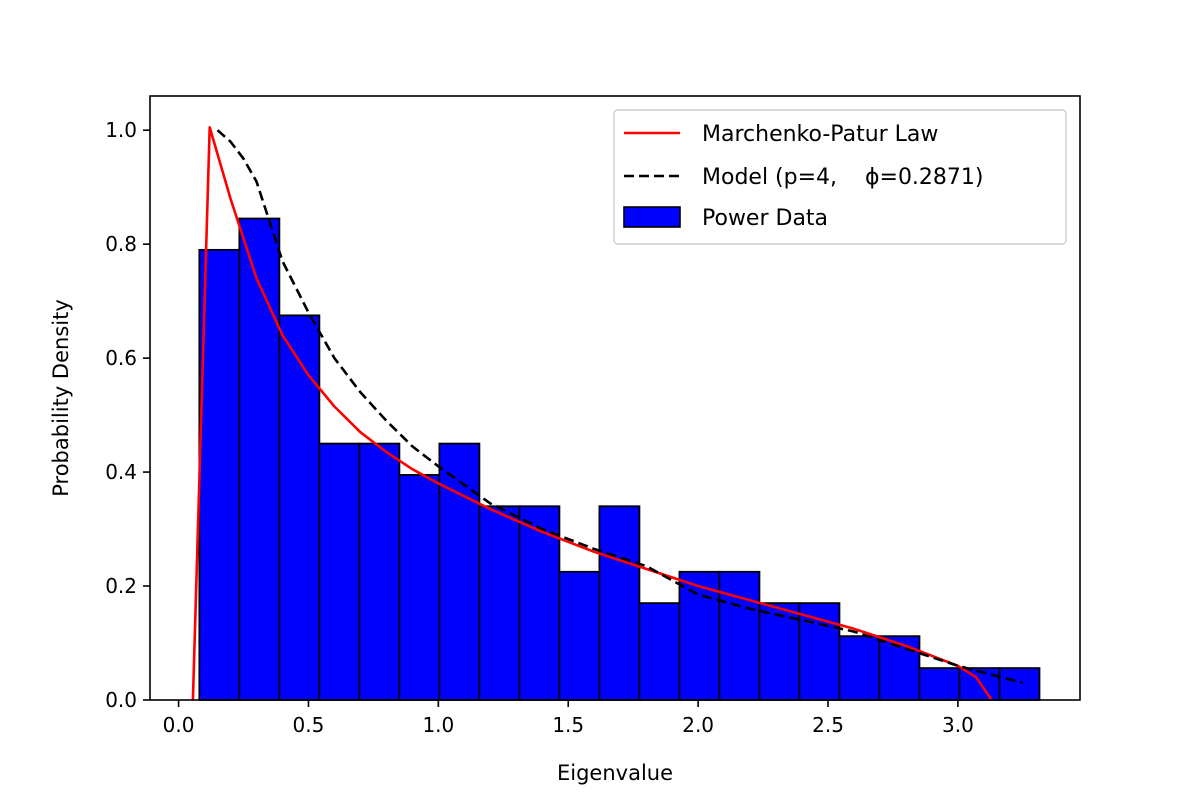 The width and height of the screenshot is (1200, 800). I want to click on x-tick-label: 0.0, so click(179, 725).